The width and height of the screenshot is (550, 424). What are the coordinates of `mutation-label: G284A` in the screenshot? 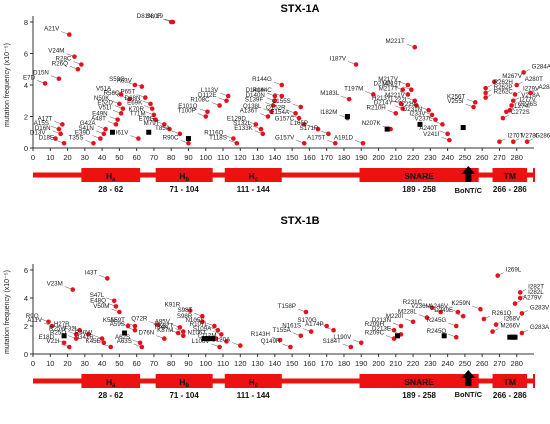 It's located at (541, 66).